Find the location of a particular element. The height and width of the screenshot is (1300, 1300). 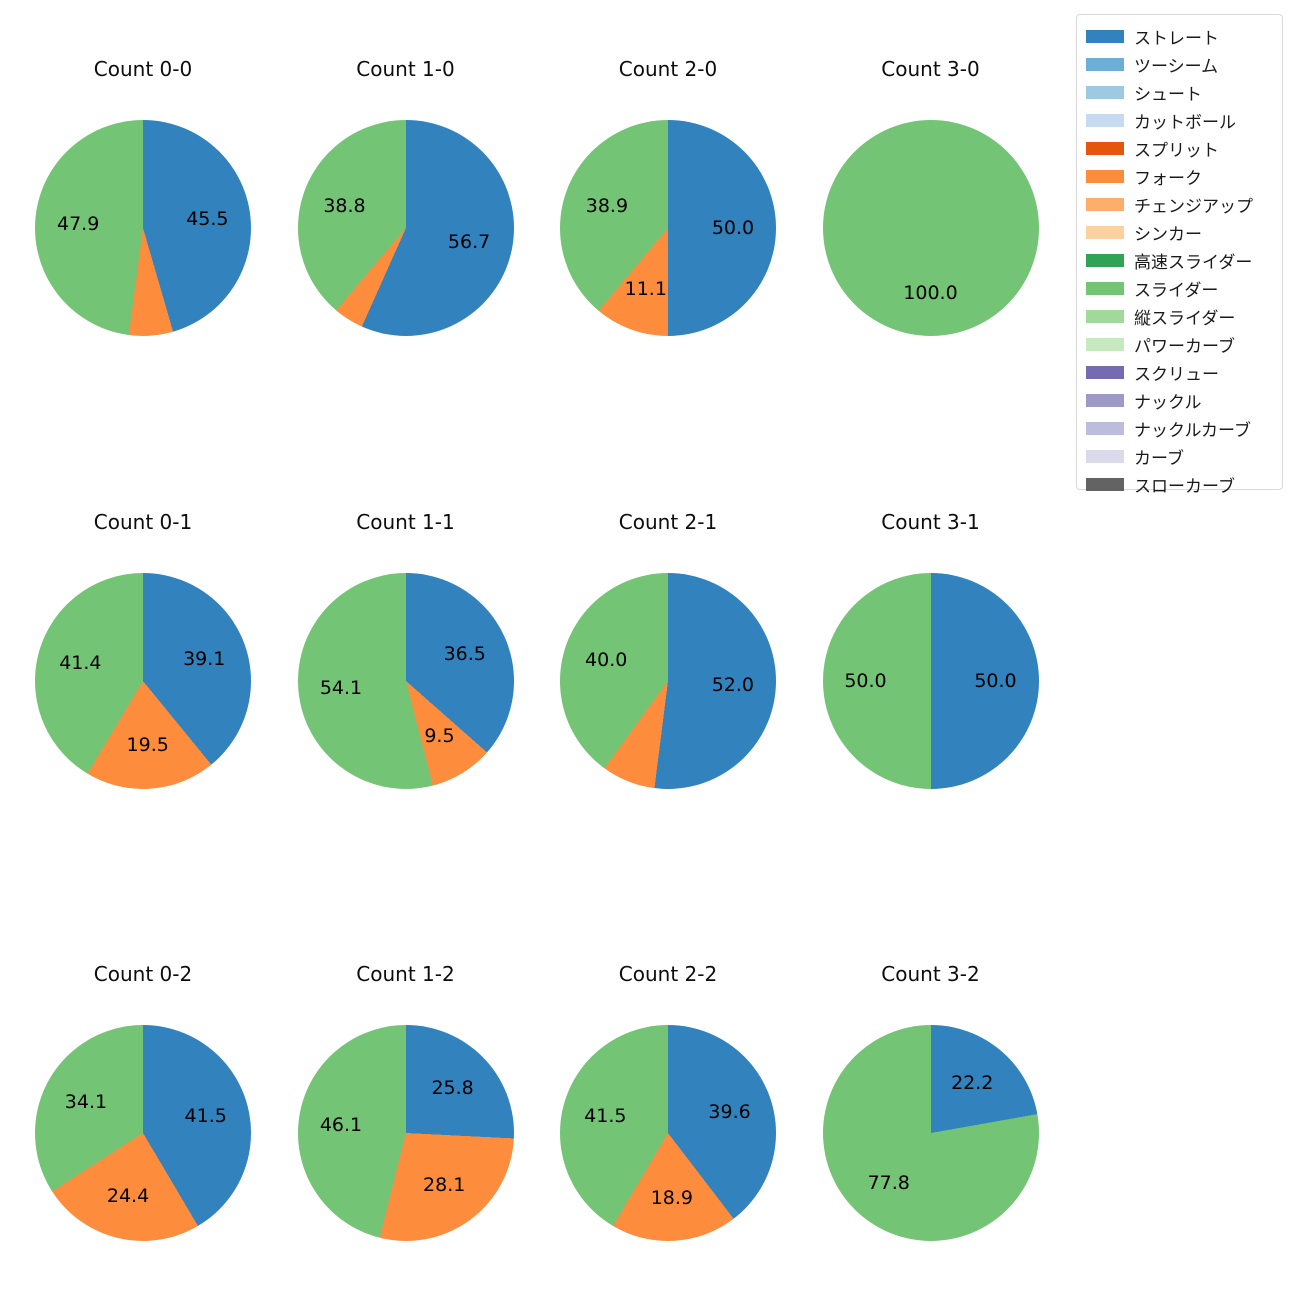

legend-item: 縦スライダー is located at coordinates (1184, 316).